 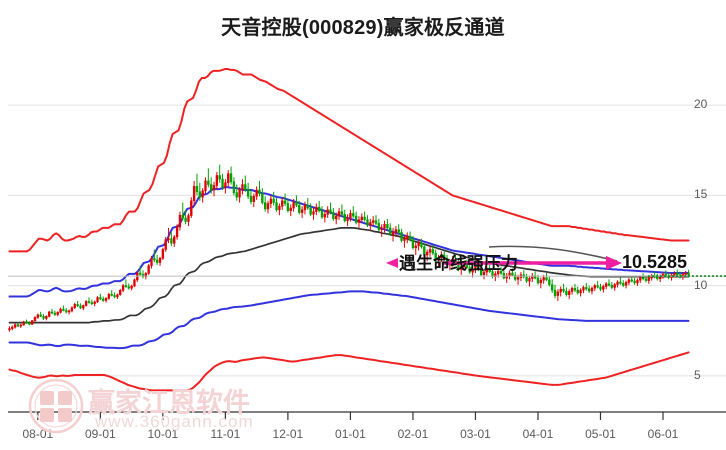 I want to click on x-axis-tick-label: 11-01, so click(x=225, y=434).